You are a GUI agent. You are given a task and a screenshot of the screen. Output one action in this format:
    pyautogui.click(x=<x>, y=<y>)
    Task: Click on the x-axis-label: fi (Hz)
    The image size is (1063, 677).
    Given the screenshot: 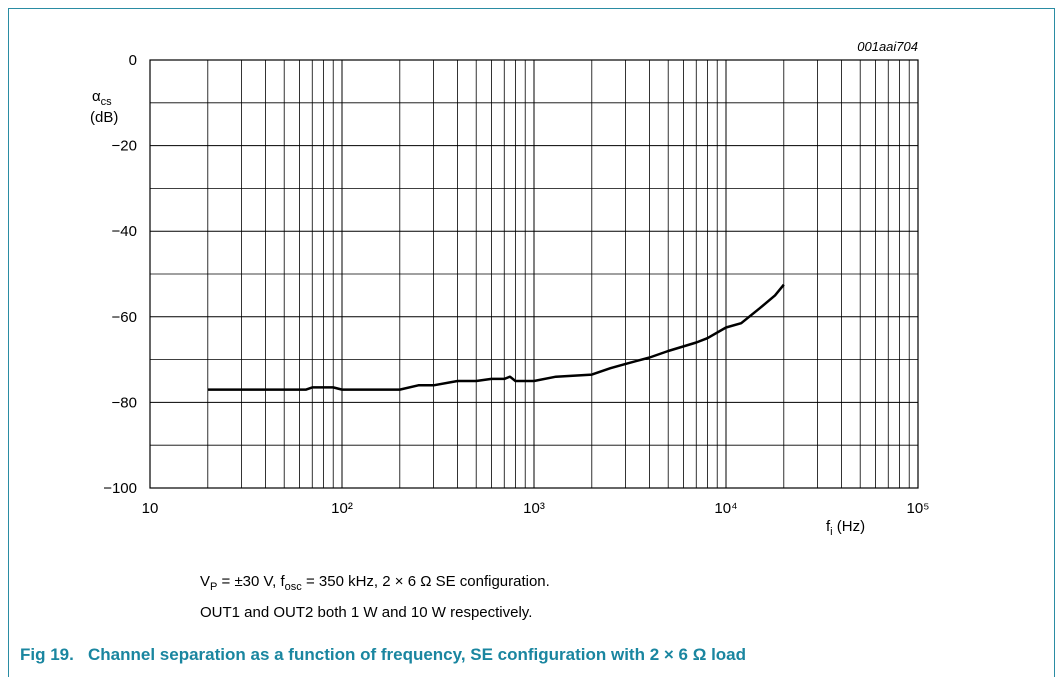 What is the action you would take?
    pyautogui.click(x=845, y=528)
    